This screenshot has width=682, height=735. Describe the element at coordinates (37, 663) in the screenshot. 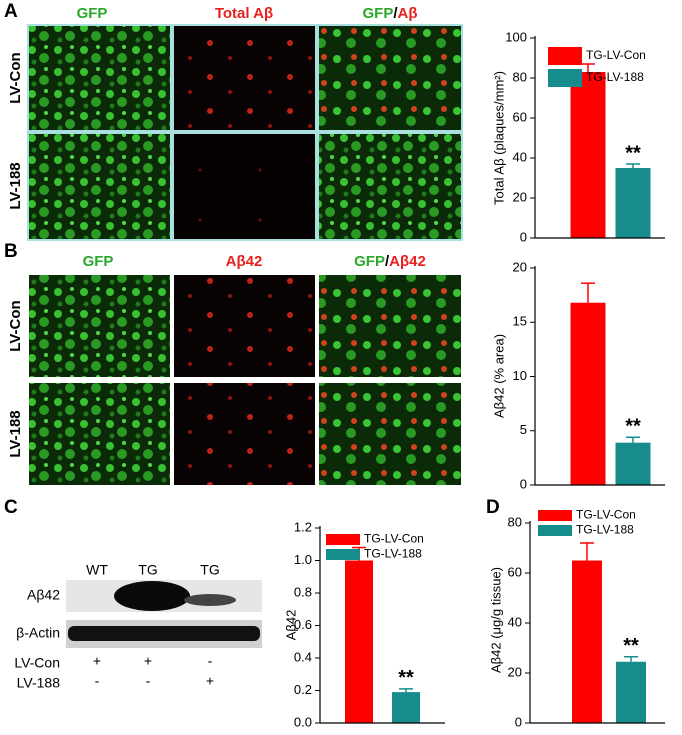

I see `treatment-label: LV-Con` at that location.